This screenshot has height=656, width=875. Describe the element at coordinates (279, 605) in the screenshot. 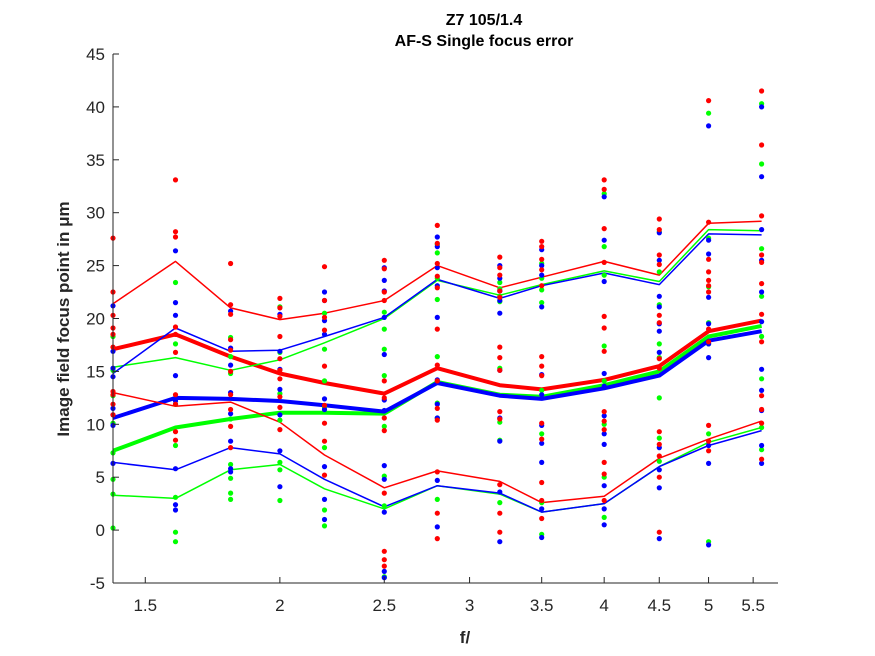

I see `x-tick-label: 2` at that location.